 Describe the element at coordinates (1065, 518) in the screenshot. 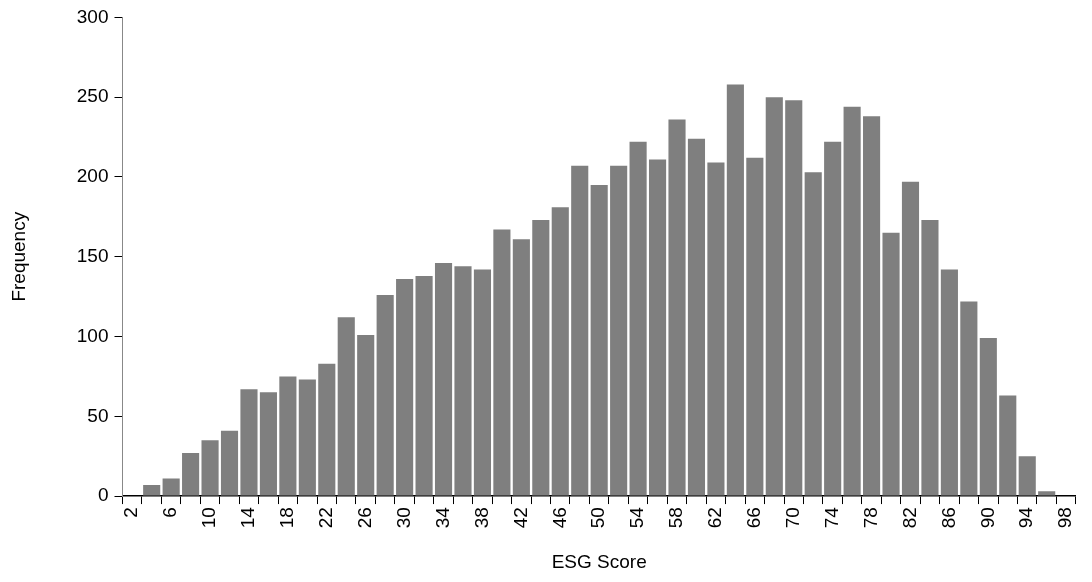

I see `x-tick-label: 98` at that location.